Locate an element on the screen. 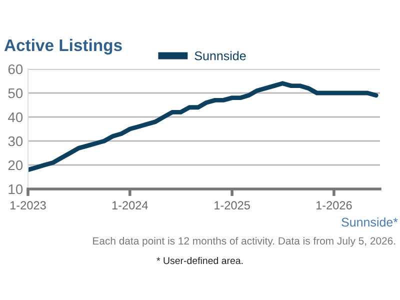  x-tick-label: 1-2026 is located at coordinates (334, 205).